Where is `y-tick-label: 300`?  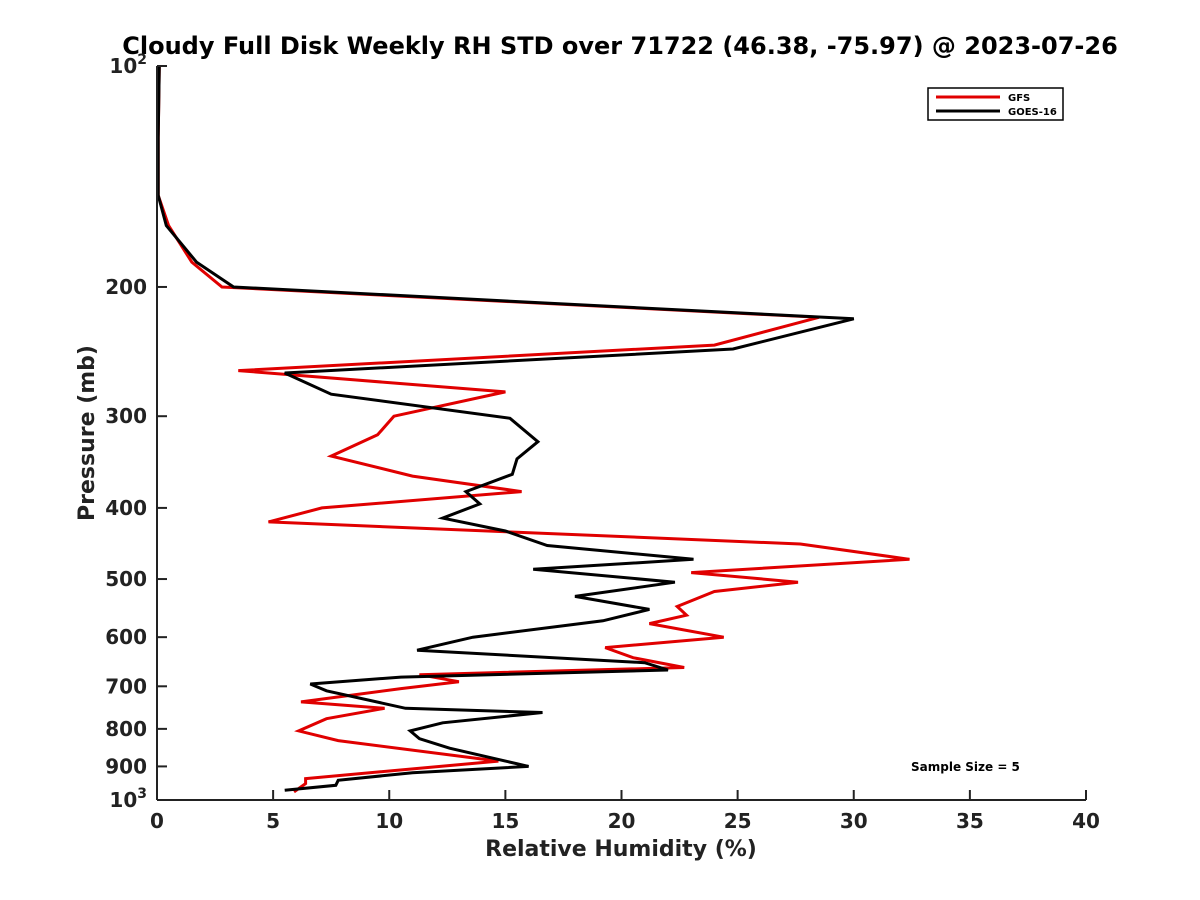 y-tick-label: 300 is located at coordinates (126, 416).